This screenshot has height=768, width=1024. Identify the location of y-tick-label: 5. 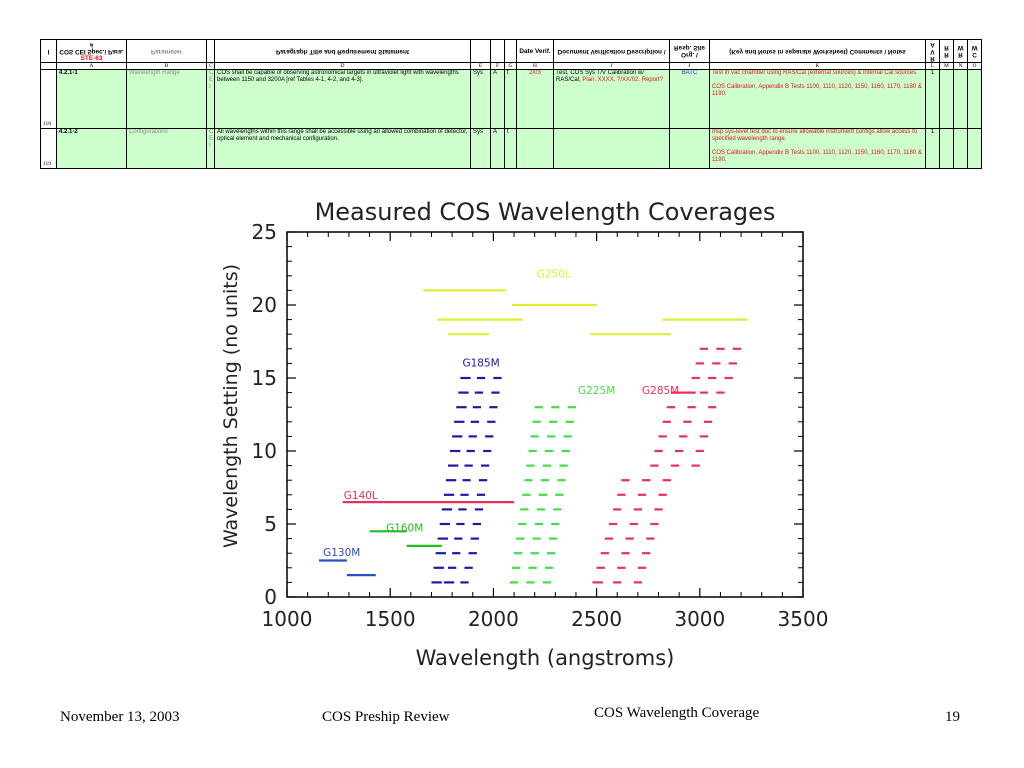
(270, 524).